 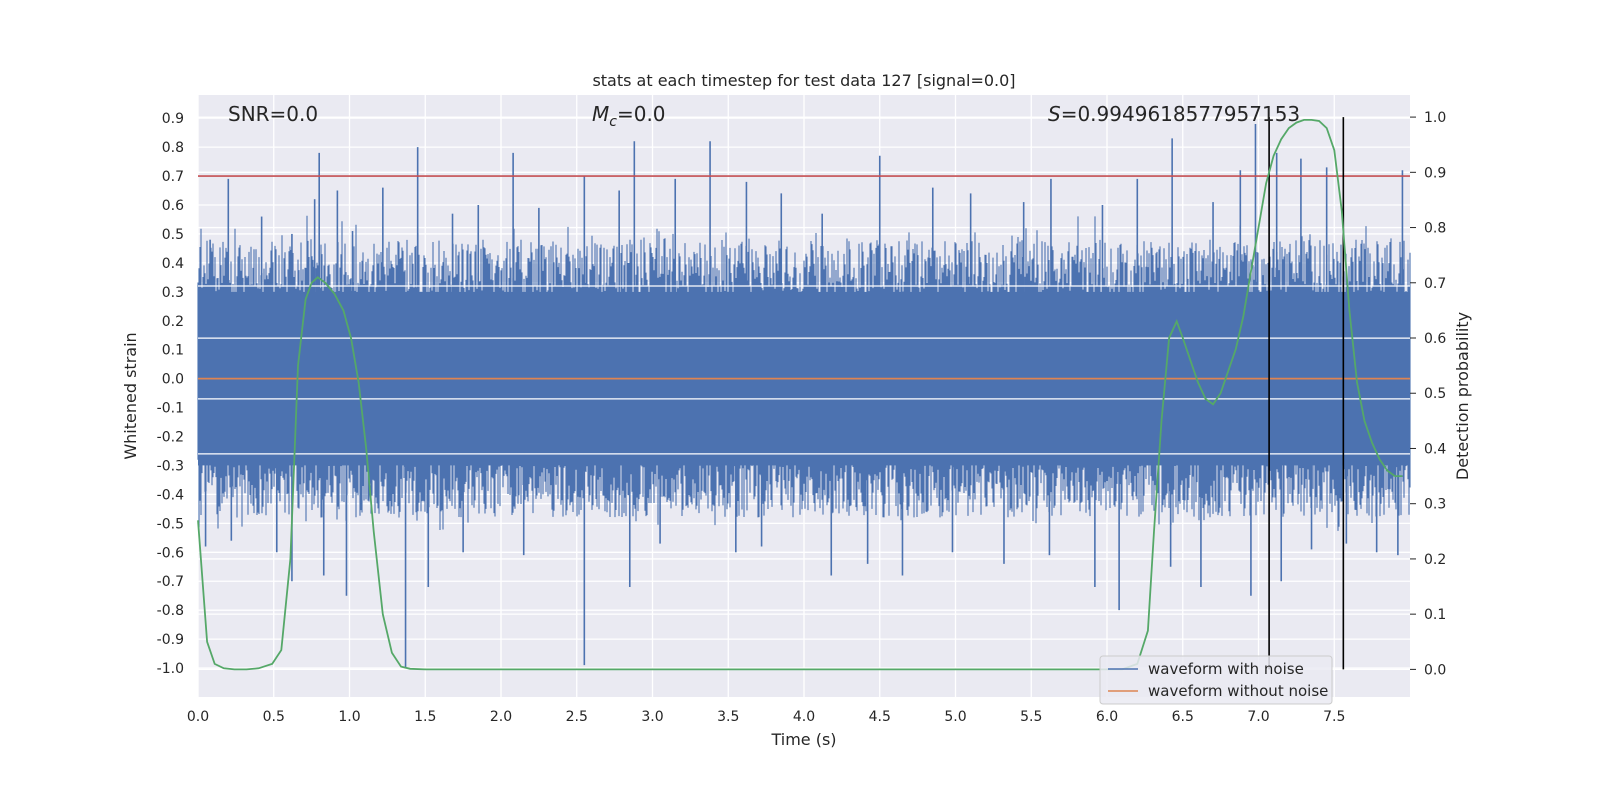 I want to click on y-tick-label-left: 0.6, so click(x=173, y=206).